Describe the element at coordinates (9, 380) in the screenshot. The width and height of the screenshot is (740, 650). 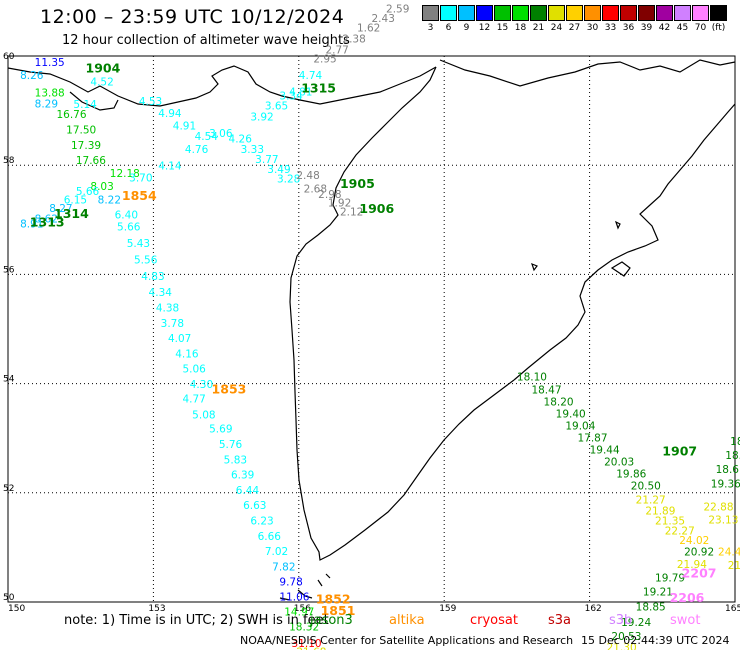
I see `lat-tick-label: 54` at that location.